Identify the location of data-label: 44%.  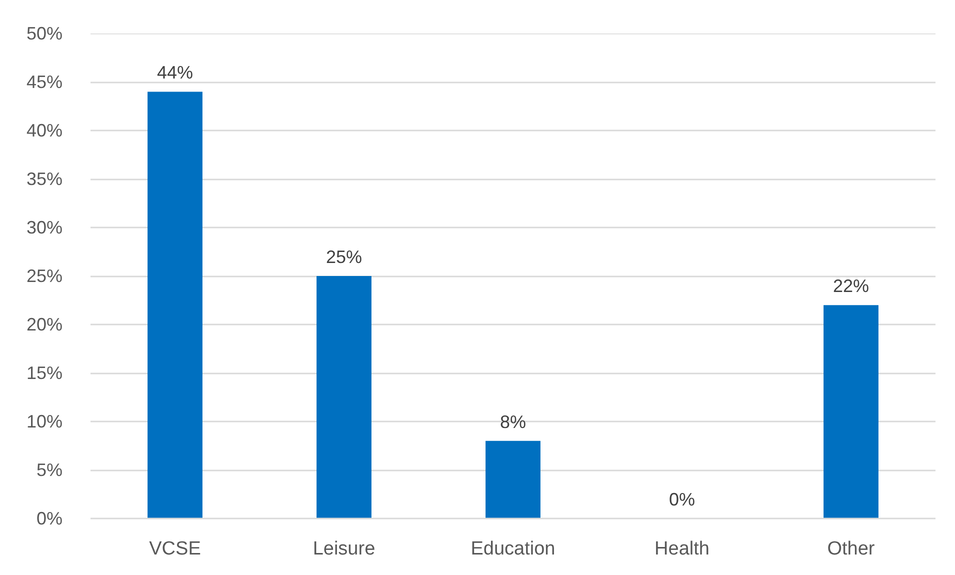
(175, 72).